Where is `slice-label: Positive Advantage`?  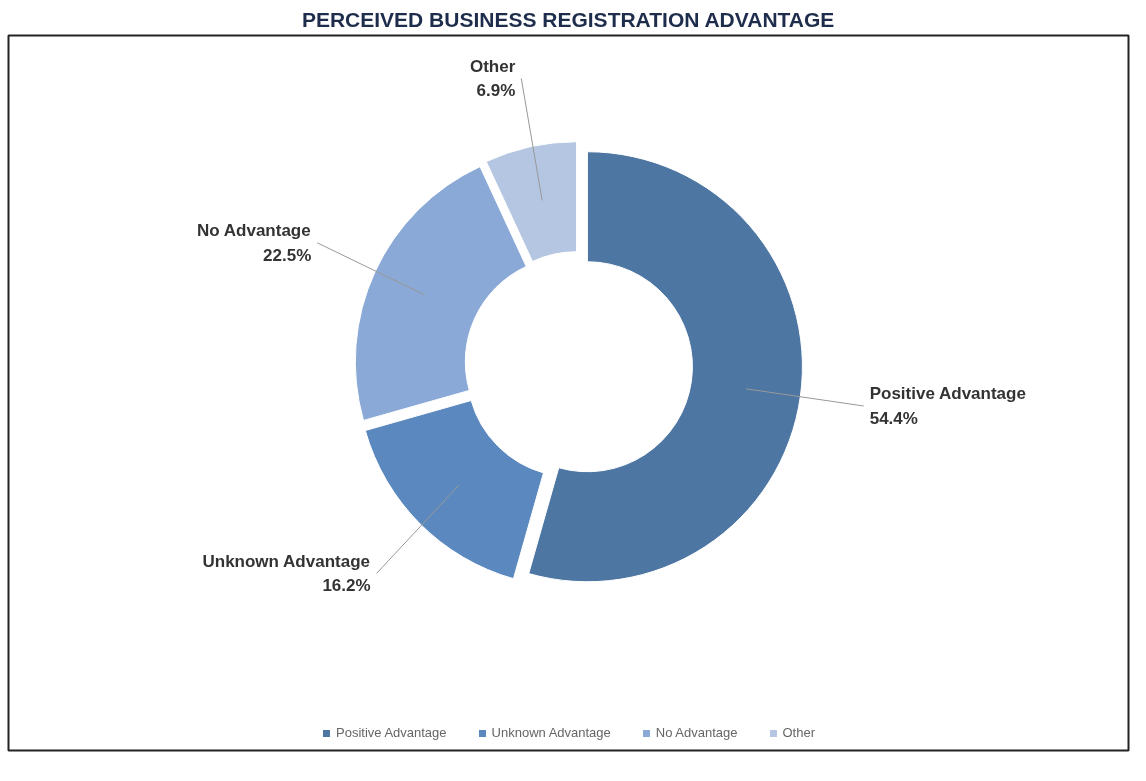
slice-label: Positive Advantage is located at coordinates (947, 394).